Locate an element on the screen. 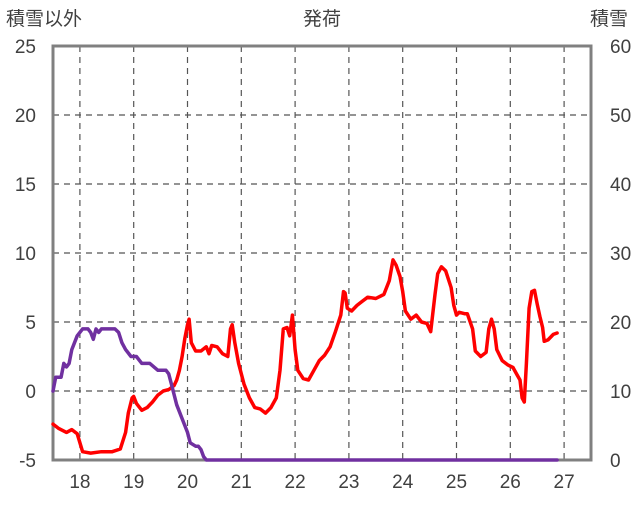  x-tick-label: 24 is located at coordinates (403, 482).